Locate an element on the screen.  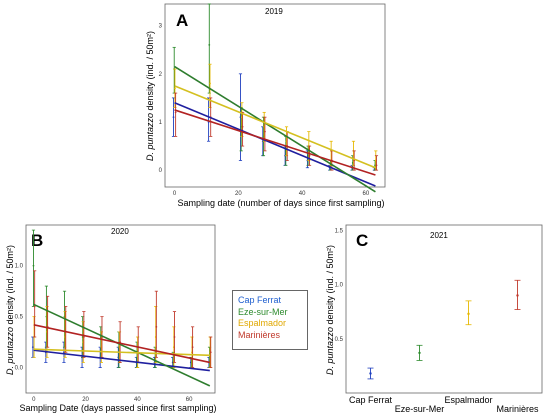
panel-a-xtick-label: 20 is located at coordinates (238, 194).